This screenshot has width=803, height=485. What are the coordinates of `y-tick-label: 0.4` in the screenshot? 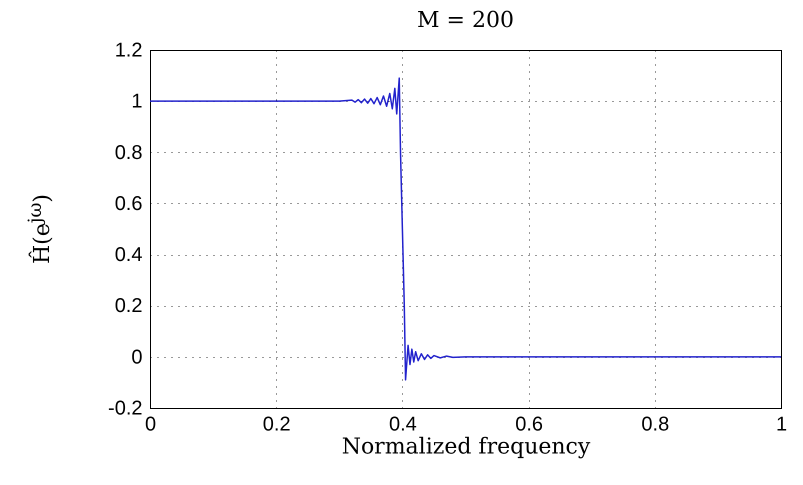 It's located at (128, 255).